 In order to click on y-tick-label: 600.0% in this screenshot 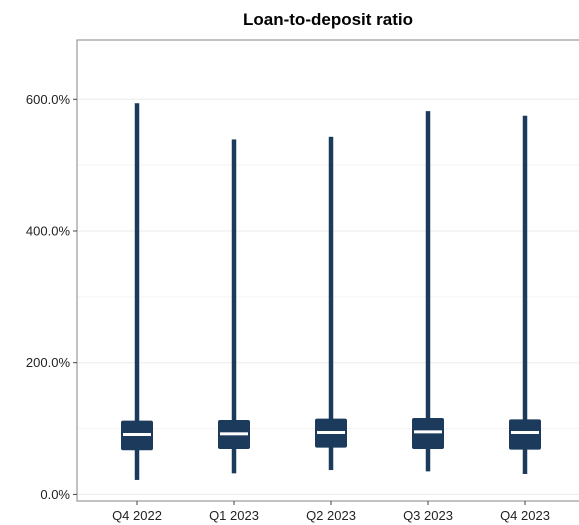, I will do `click(48, 99)`.